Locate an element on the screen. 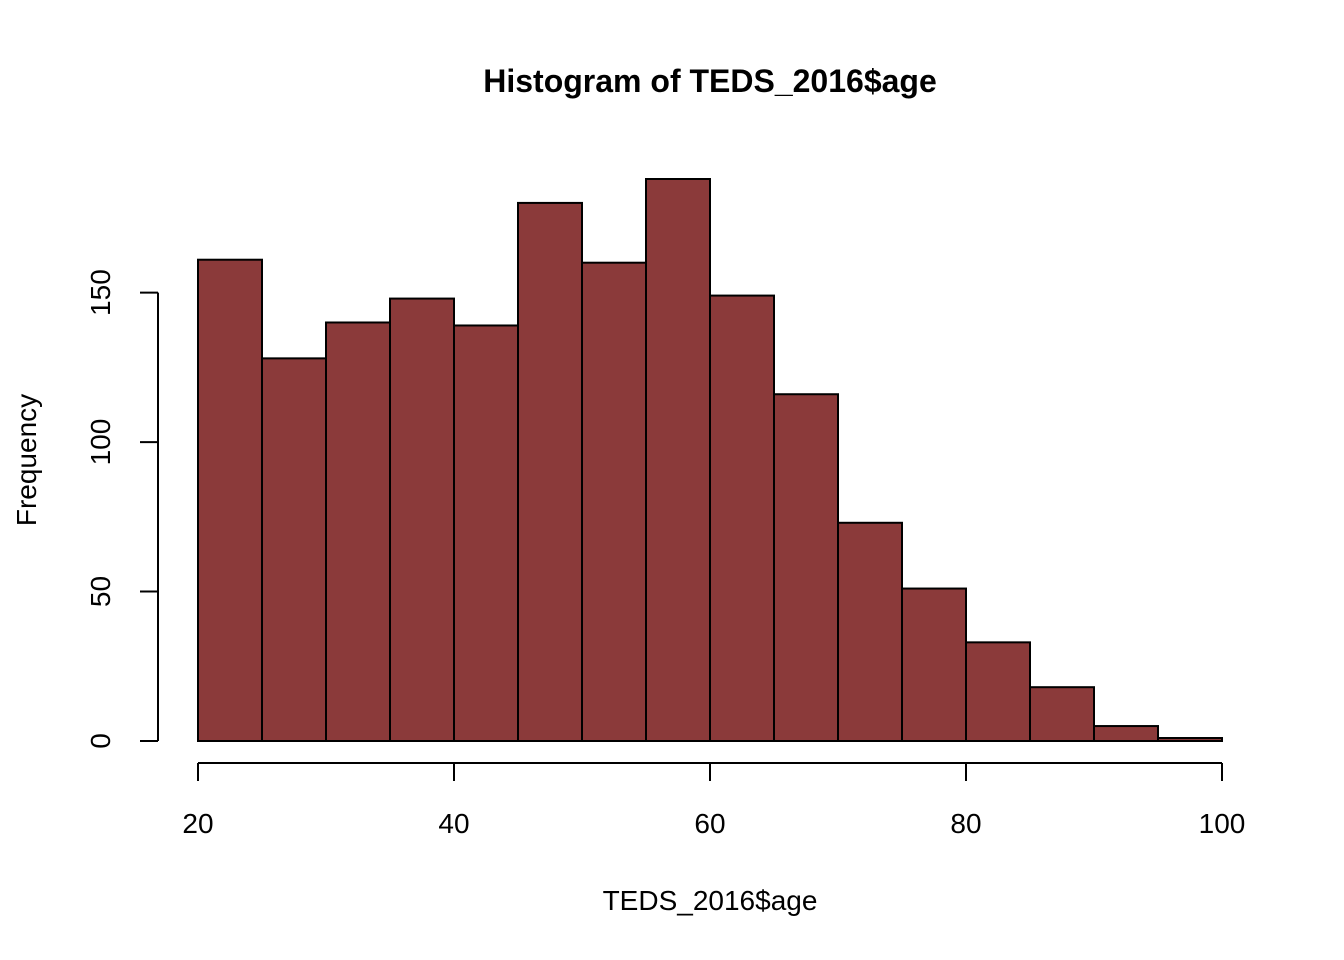  x-tick-label: 20 is located at coordinates (197, 823).